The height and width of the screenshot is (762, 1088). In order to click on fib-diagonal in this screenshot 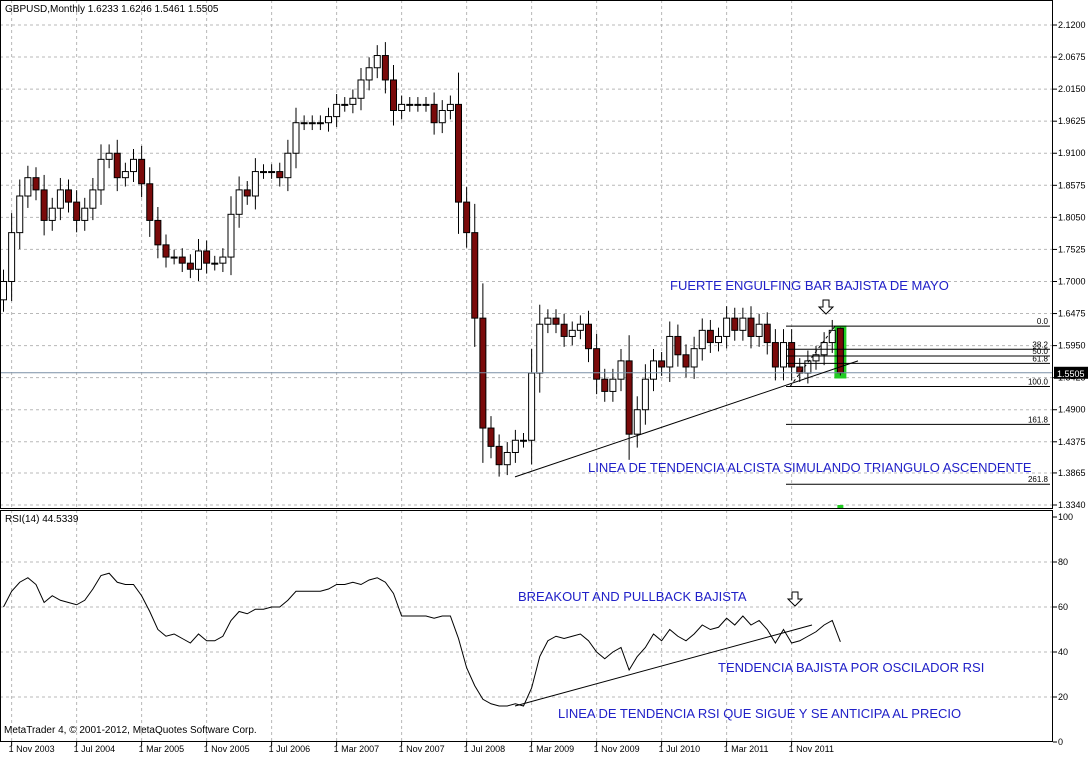, I will do `click(812, 356)`.